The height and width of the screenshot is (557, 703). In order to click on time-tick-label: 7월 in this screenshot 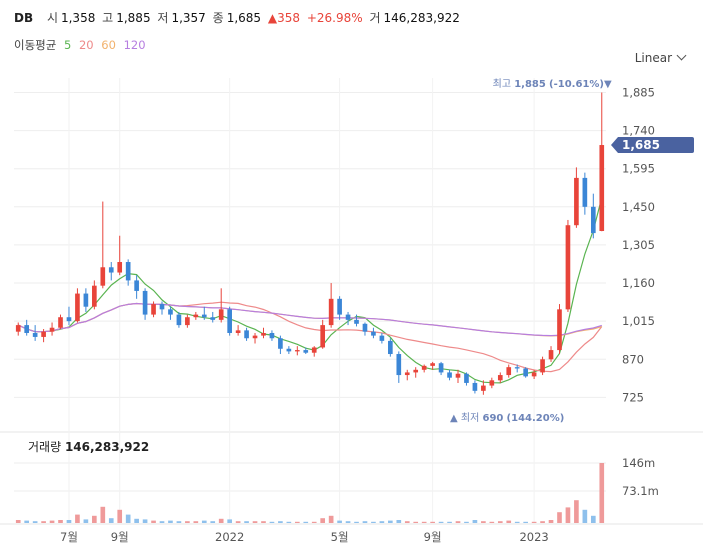, I will do `click(69, 537)`.